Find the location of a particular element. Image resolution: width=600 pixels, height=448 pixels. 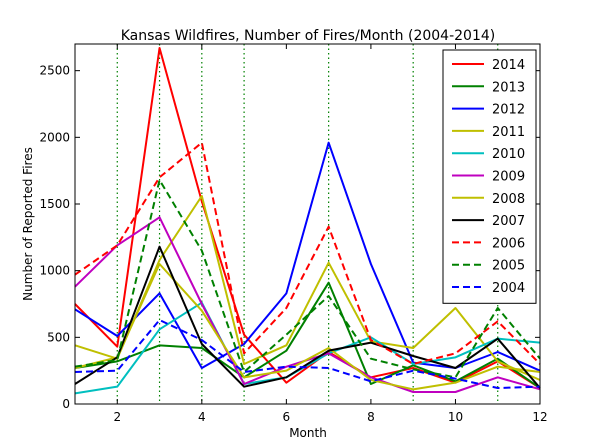

legend-label: 2005 is located at coordinates (508, 266).